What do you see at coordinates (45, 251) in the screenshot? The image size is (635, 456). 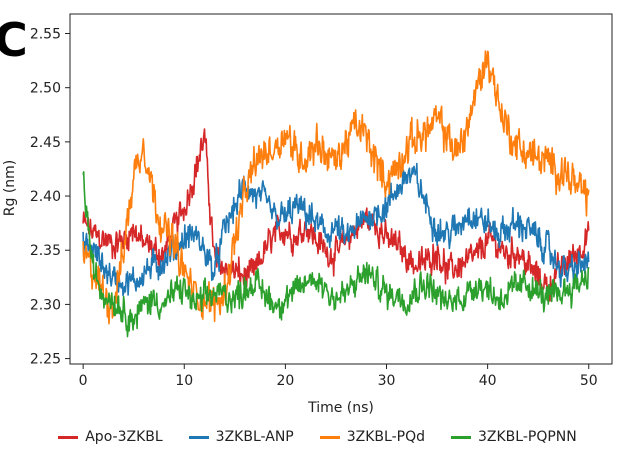 I see `y-tick-label: 2.35` at bounding box center [45, 251].